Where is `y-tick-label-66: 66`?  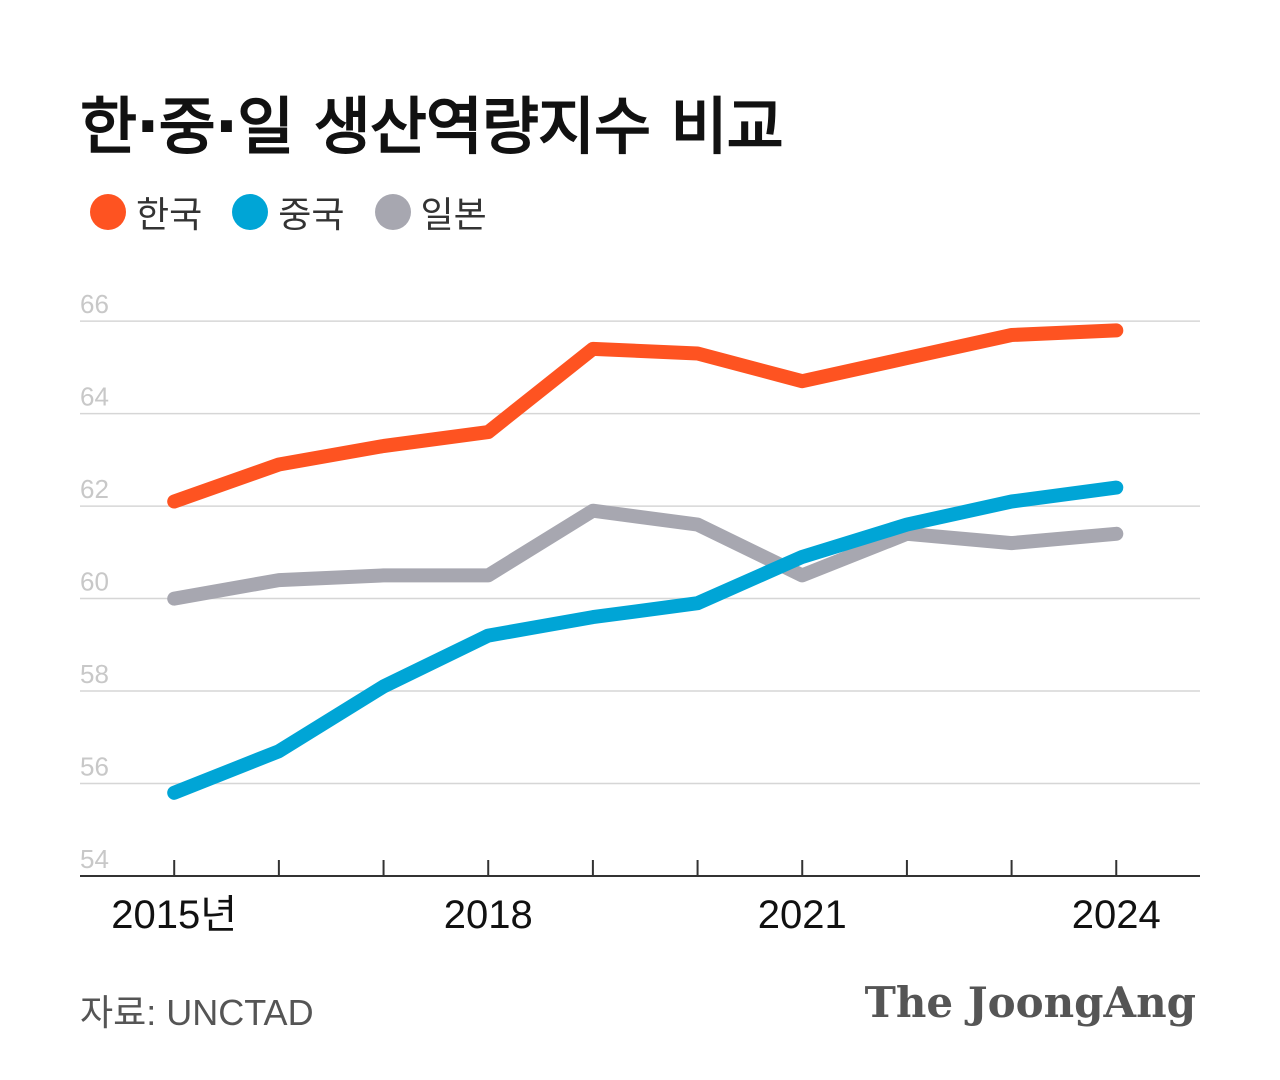 y-tick-label-66: 66 is located at coordinates (94, 304).